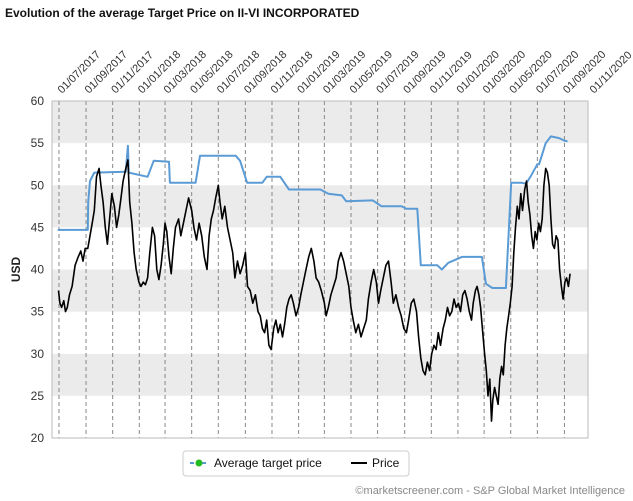  What do you see at coordinates (38, 312) in the screenshot?
I see `y-tick-label: 35` at bounding box center [38, 312].